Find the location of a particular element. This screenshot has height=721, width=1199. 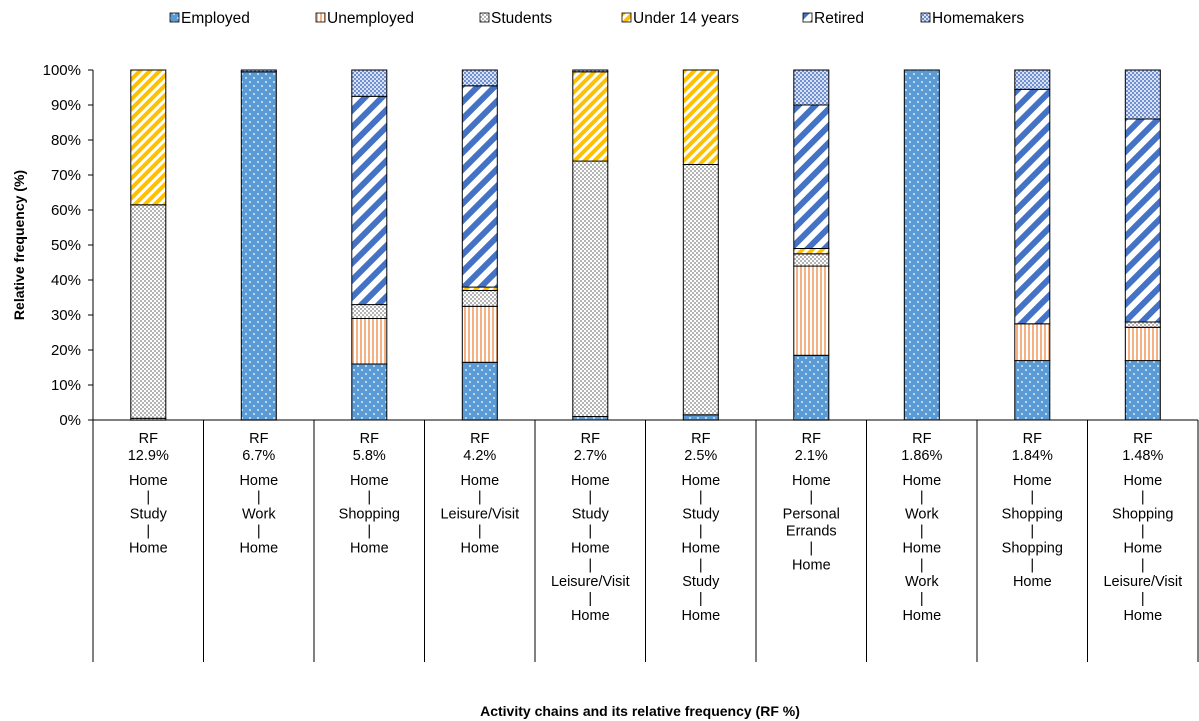

y-axis-title: Relative frequency (%) is located at coordinates (19, 245).